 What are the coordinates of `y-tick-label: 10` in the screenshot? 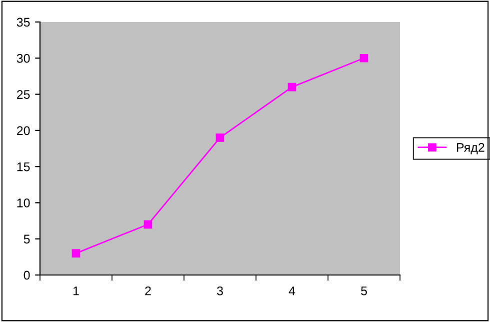 It's located at (23, 203).